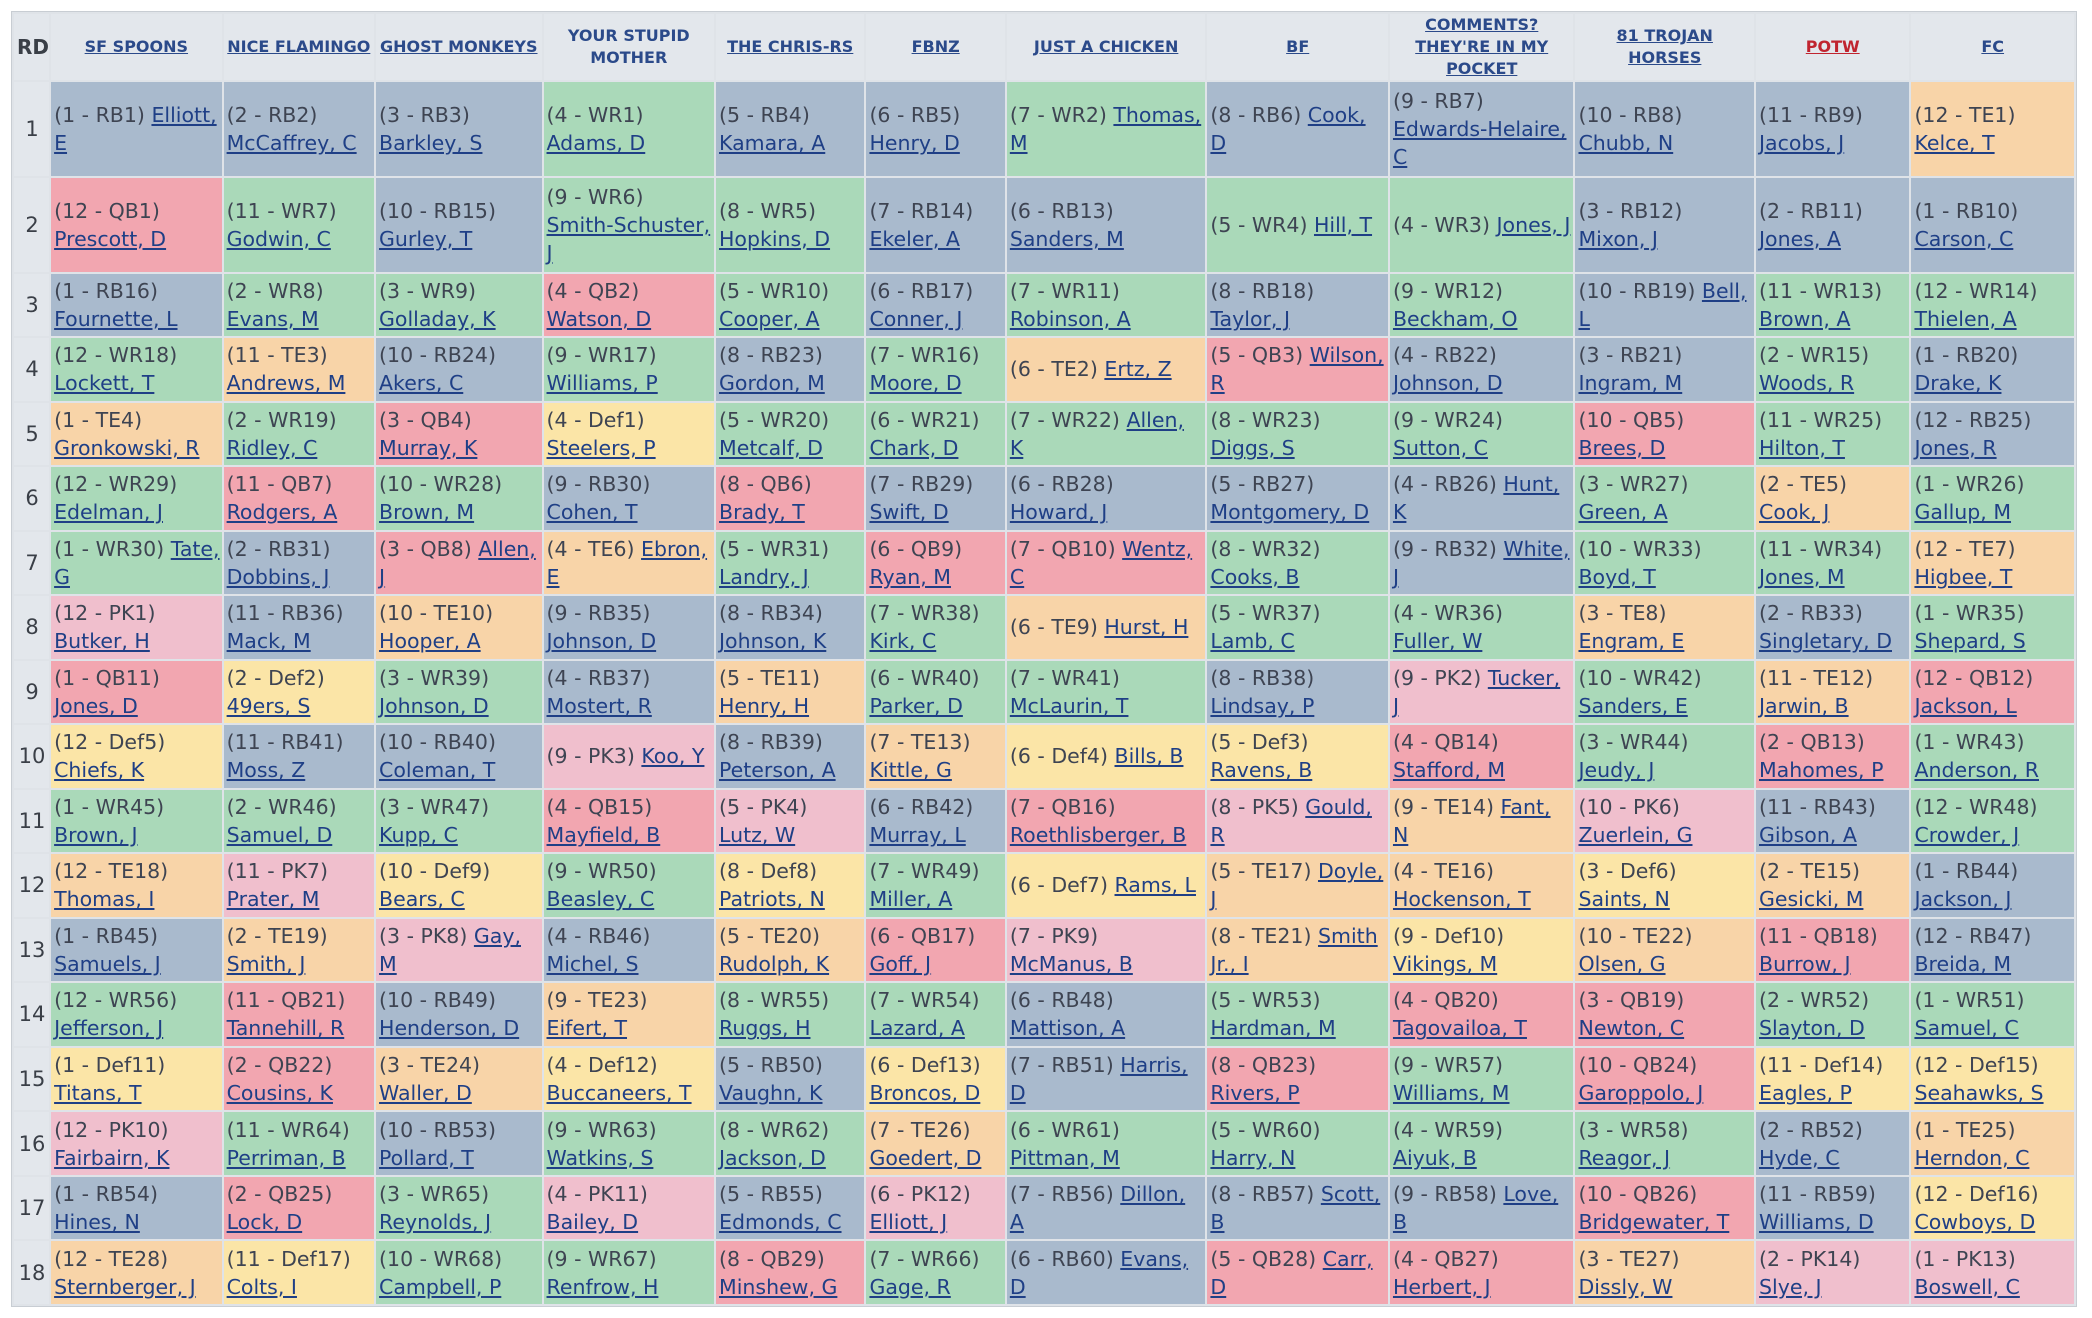 This screenshot has height=1318, width=2092. Describe the element at coordinates (421, 383) in the screenshot. I see `player-link: Akers, C` at that location.